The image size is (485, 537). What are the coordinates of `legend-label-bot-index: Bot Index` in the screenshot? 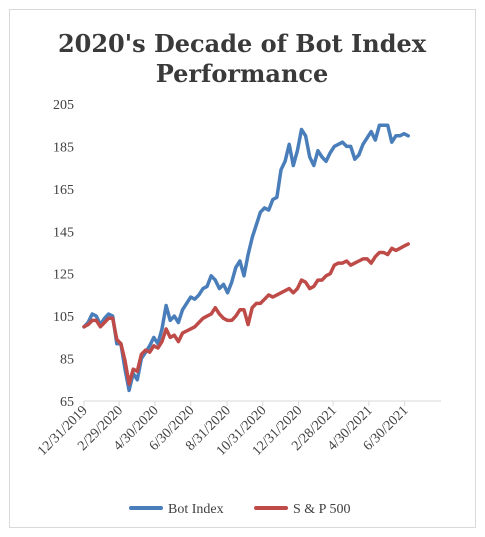 It's located at (196, 509).